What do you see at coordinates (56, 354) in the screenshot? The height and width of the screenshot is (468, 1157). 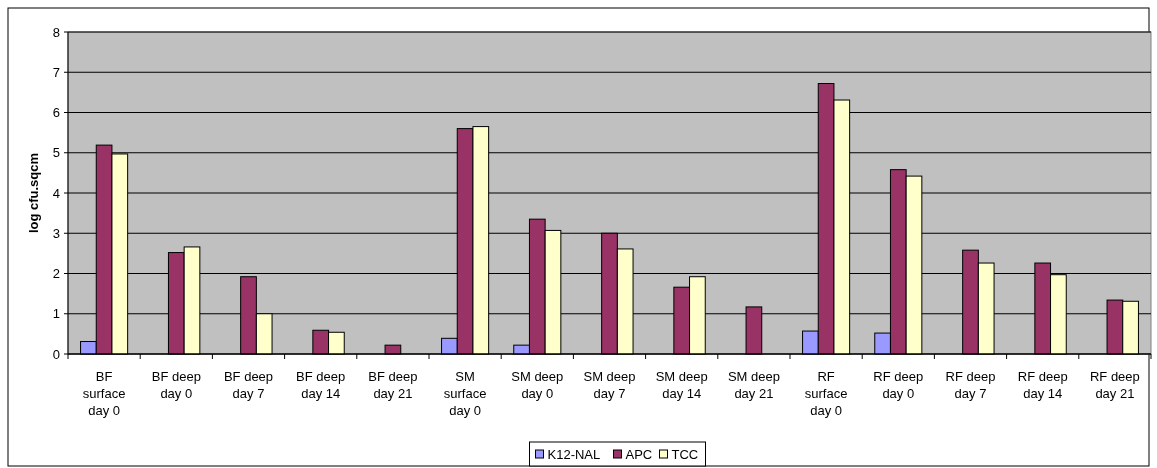 I see `y-tick-label: 0` at bounding box center [56, 354].